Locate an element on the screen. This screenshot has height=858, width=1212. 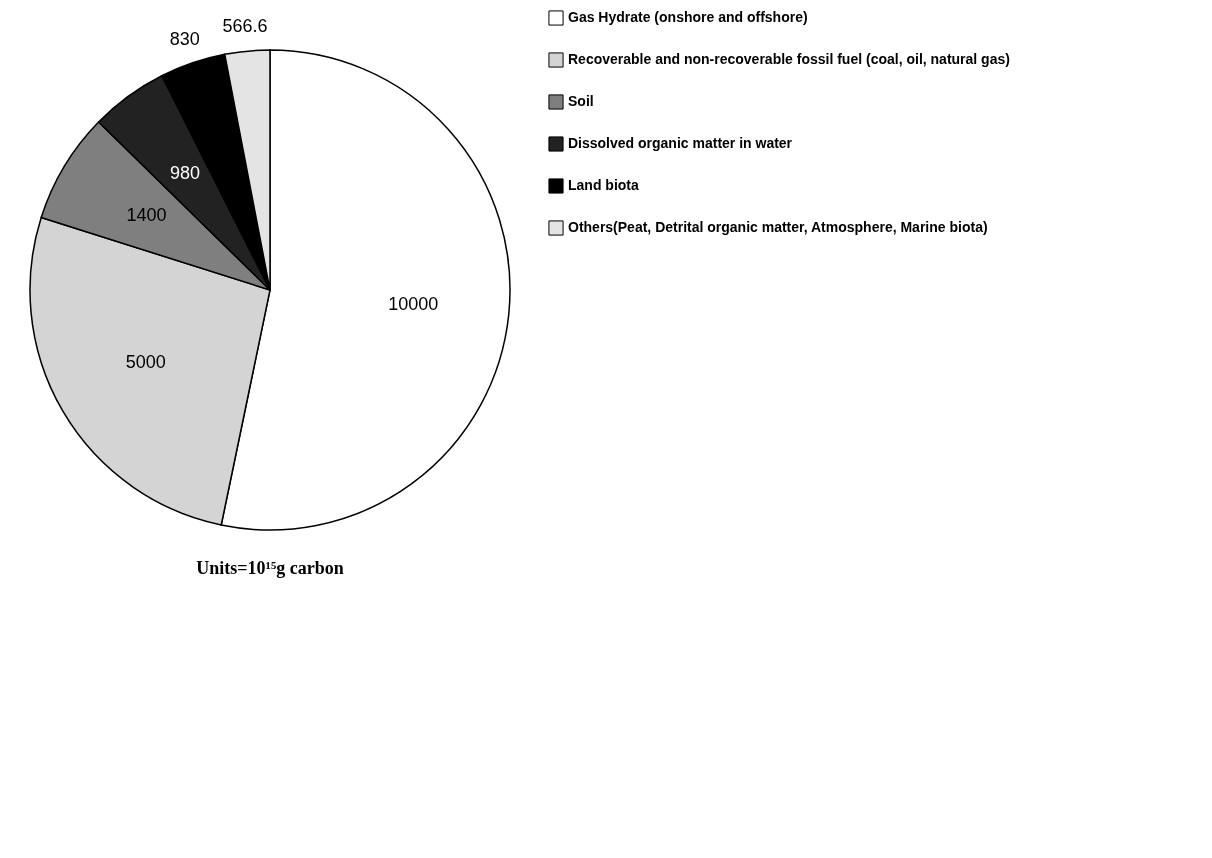
data-label: 830 is located at coordinates (184, 39).